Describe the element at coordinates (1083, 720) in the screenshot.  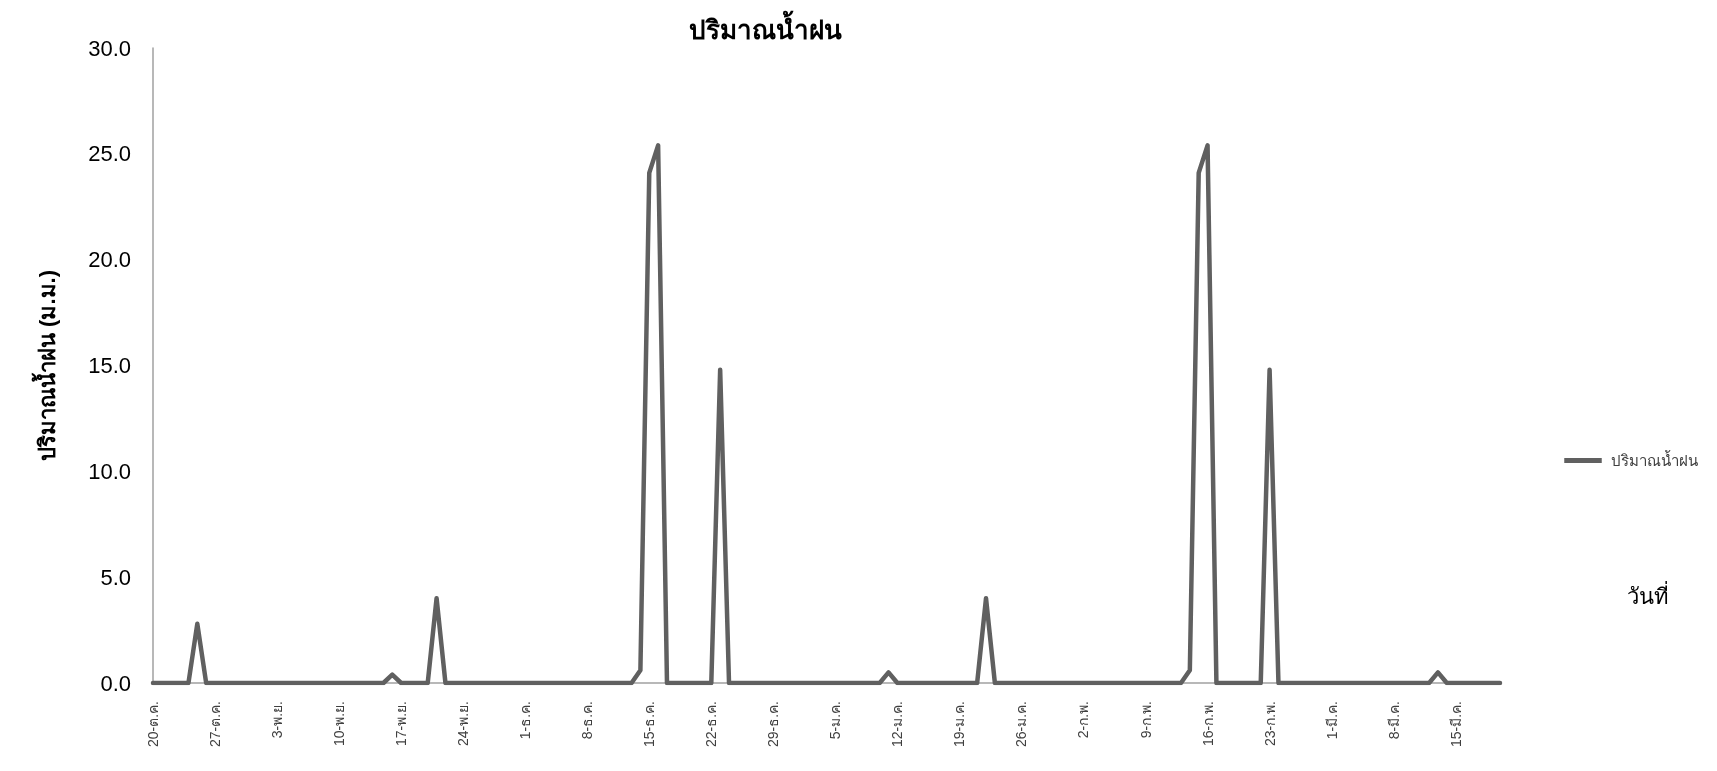
I see `x-tick-label: 2-ก.พ.` at that location.